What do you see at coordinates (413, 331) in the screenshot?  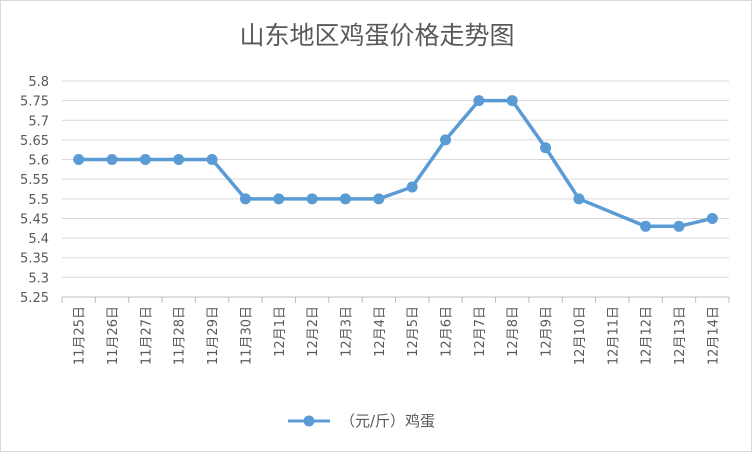 I see `x-tick-label: 12月5日` at bounding box center [413, 331].